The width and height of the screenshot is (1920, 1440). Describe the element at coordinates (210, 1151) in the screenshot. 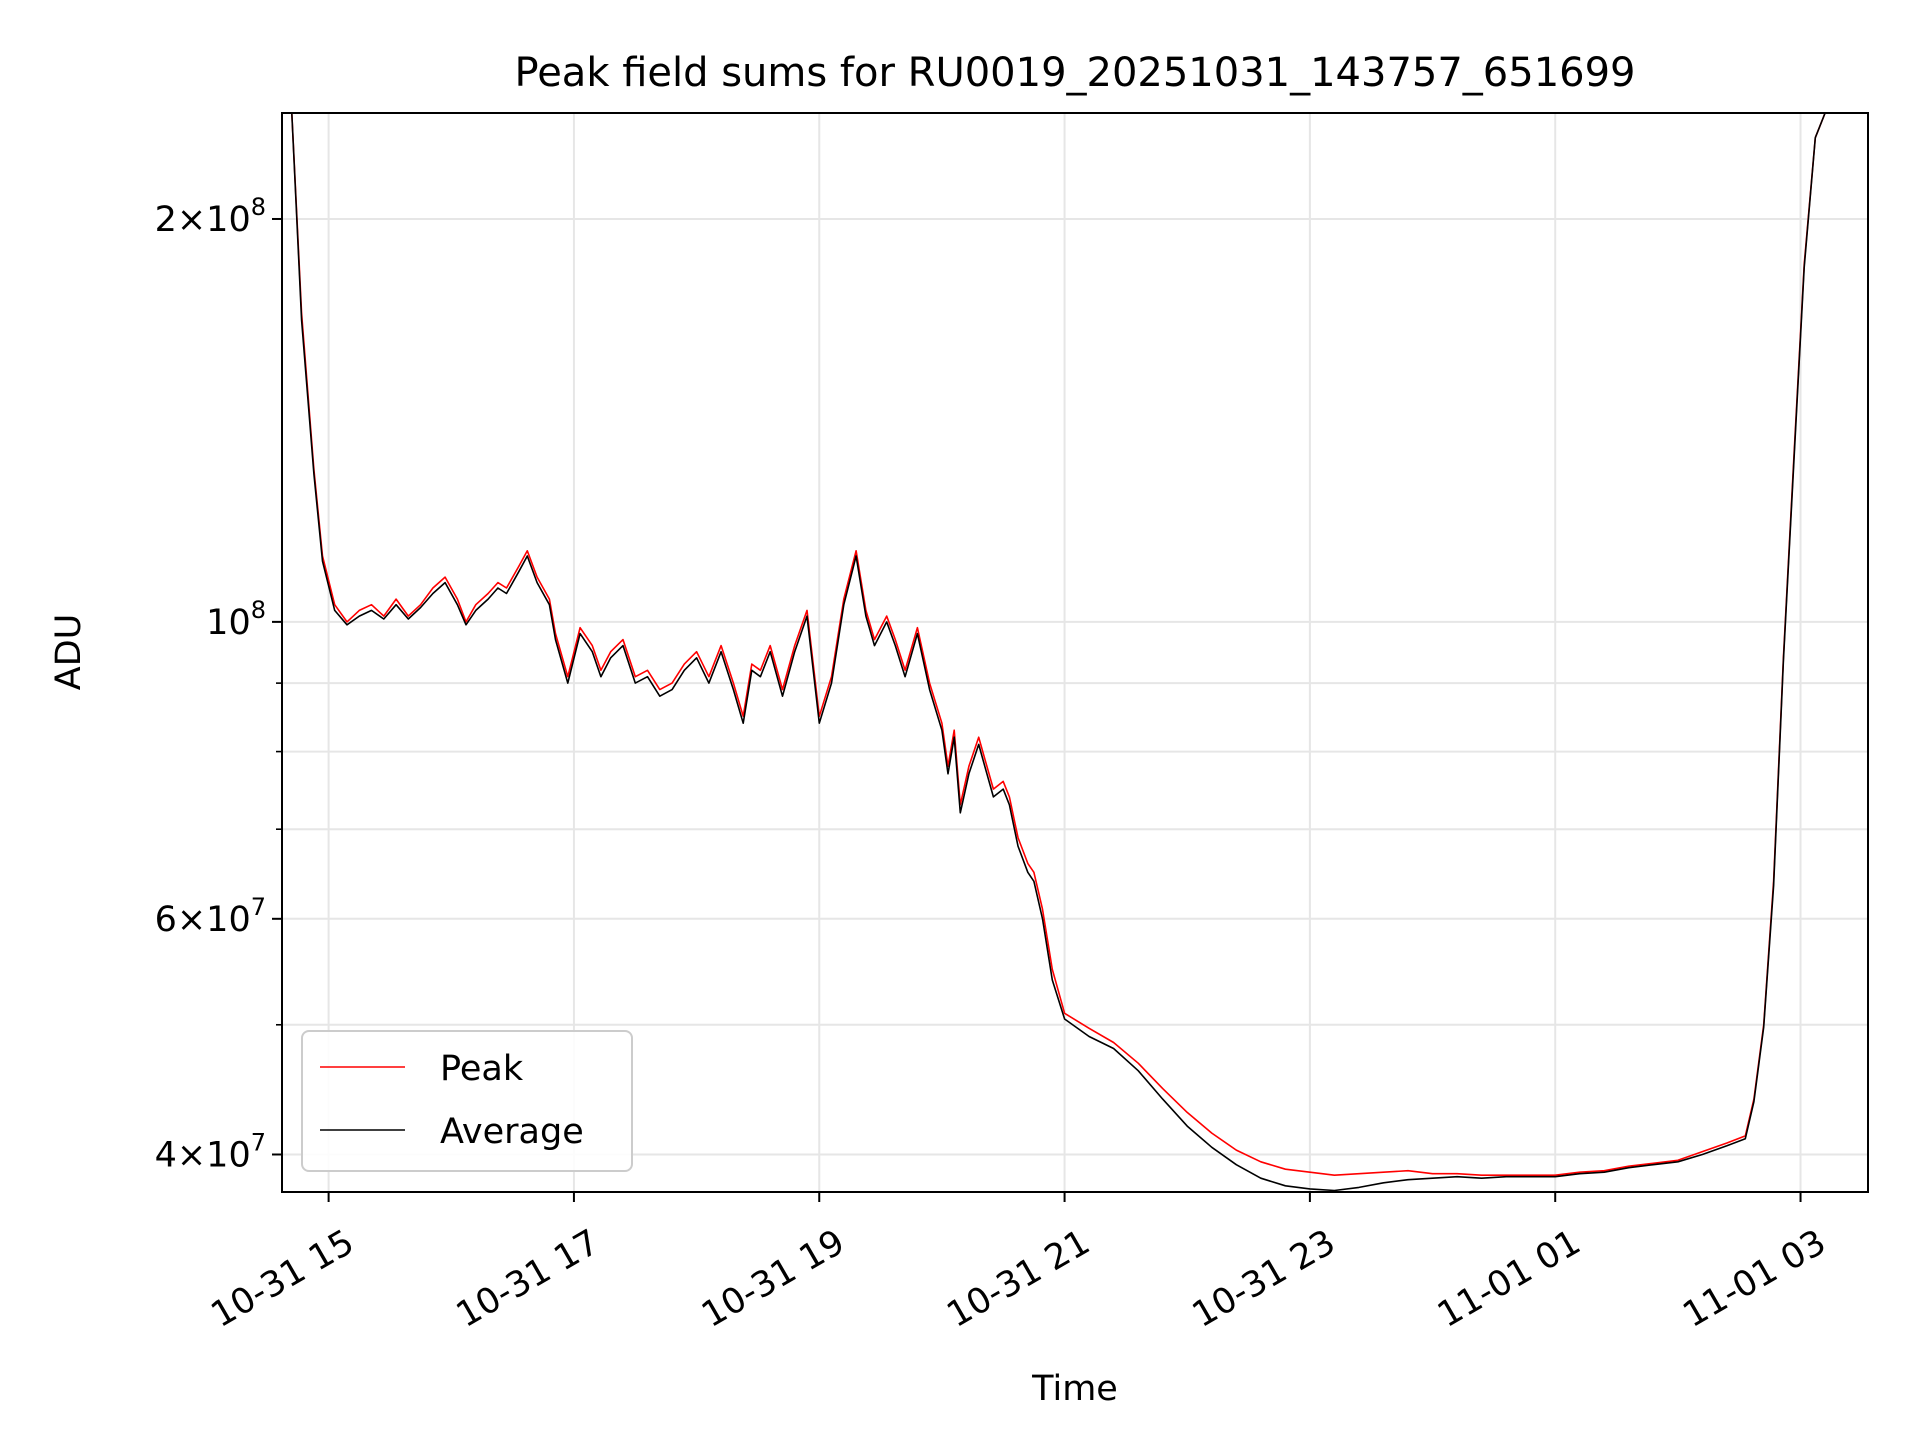

I see `y-tick-label: 4×107` at that location.